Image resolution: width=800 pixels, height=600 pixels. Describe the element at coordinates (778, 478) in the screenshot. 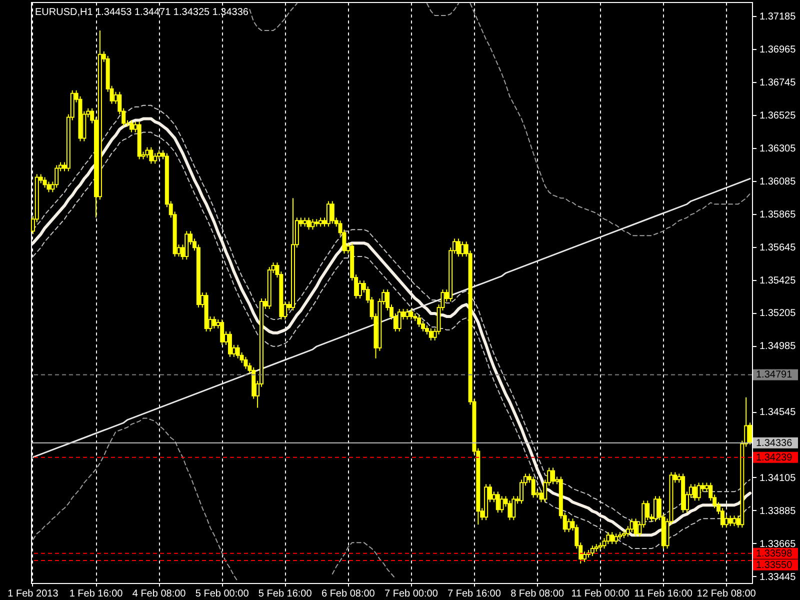

I see `y-tick-label: 1.34105` at that location.